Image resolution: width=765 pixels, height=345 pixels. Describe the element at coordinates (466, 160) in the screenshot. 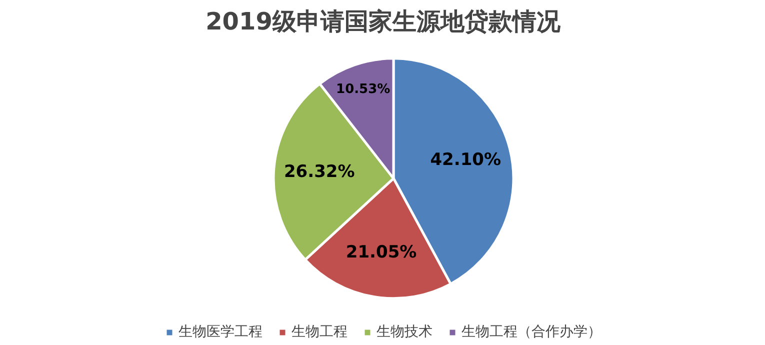

I see `data-label: 42.10%` at that location.